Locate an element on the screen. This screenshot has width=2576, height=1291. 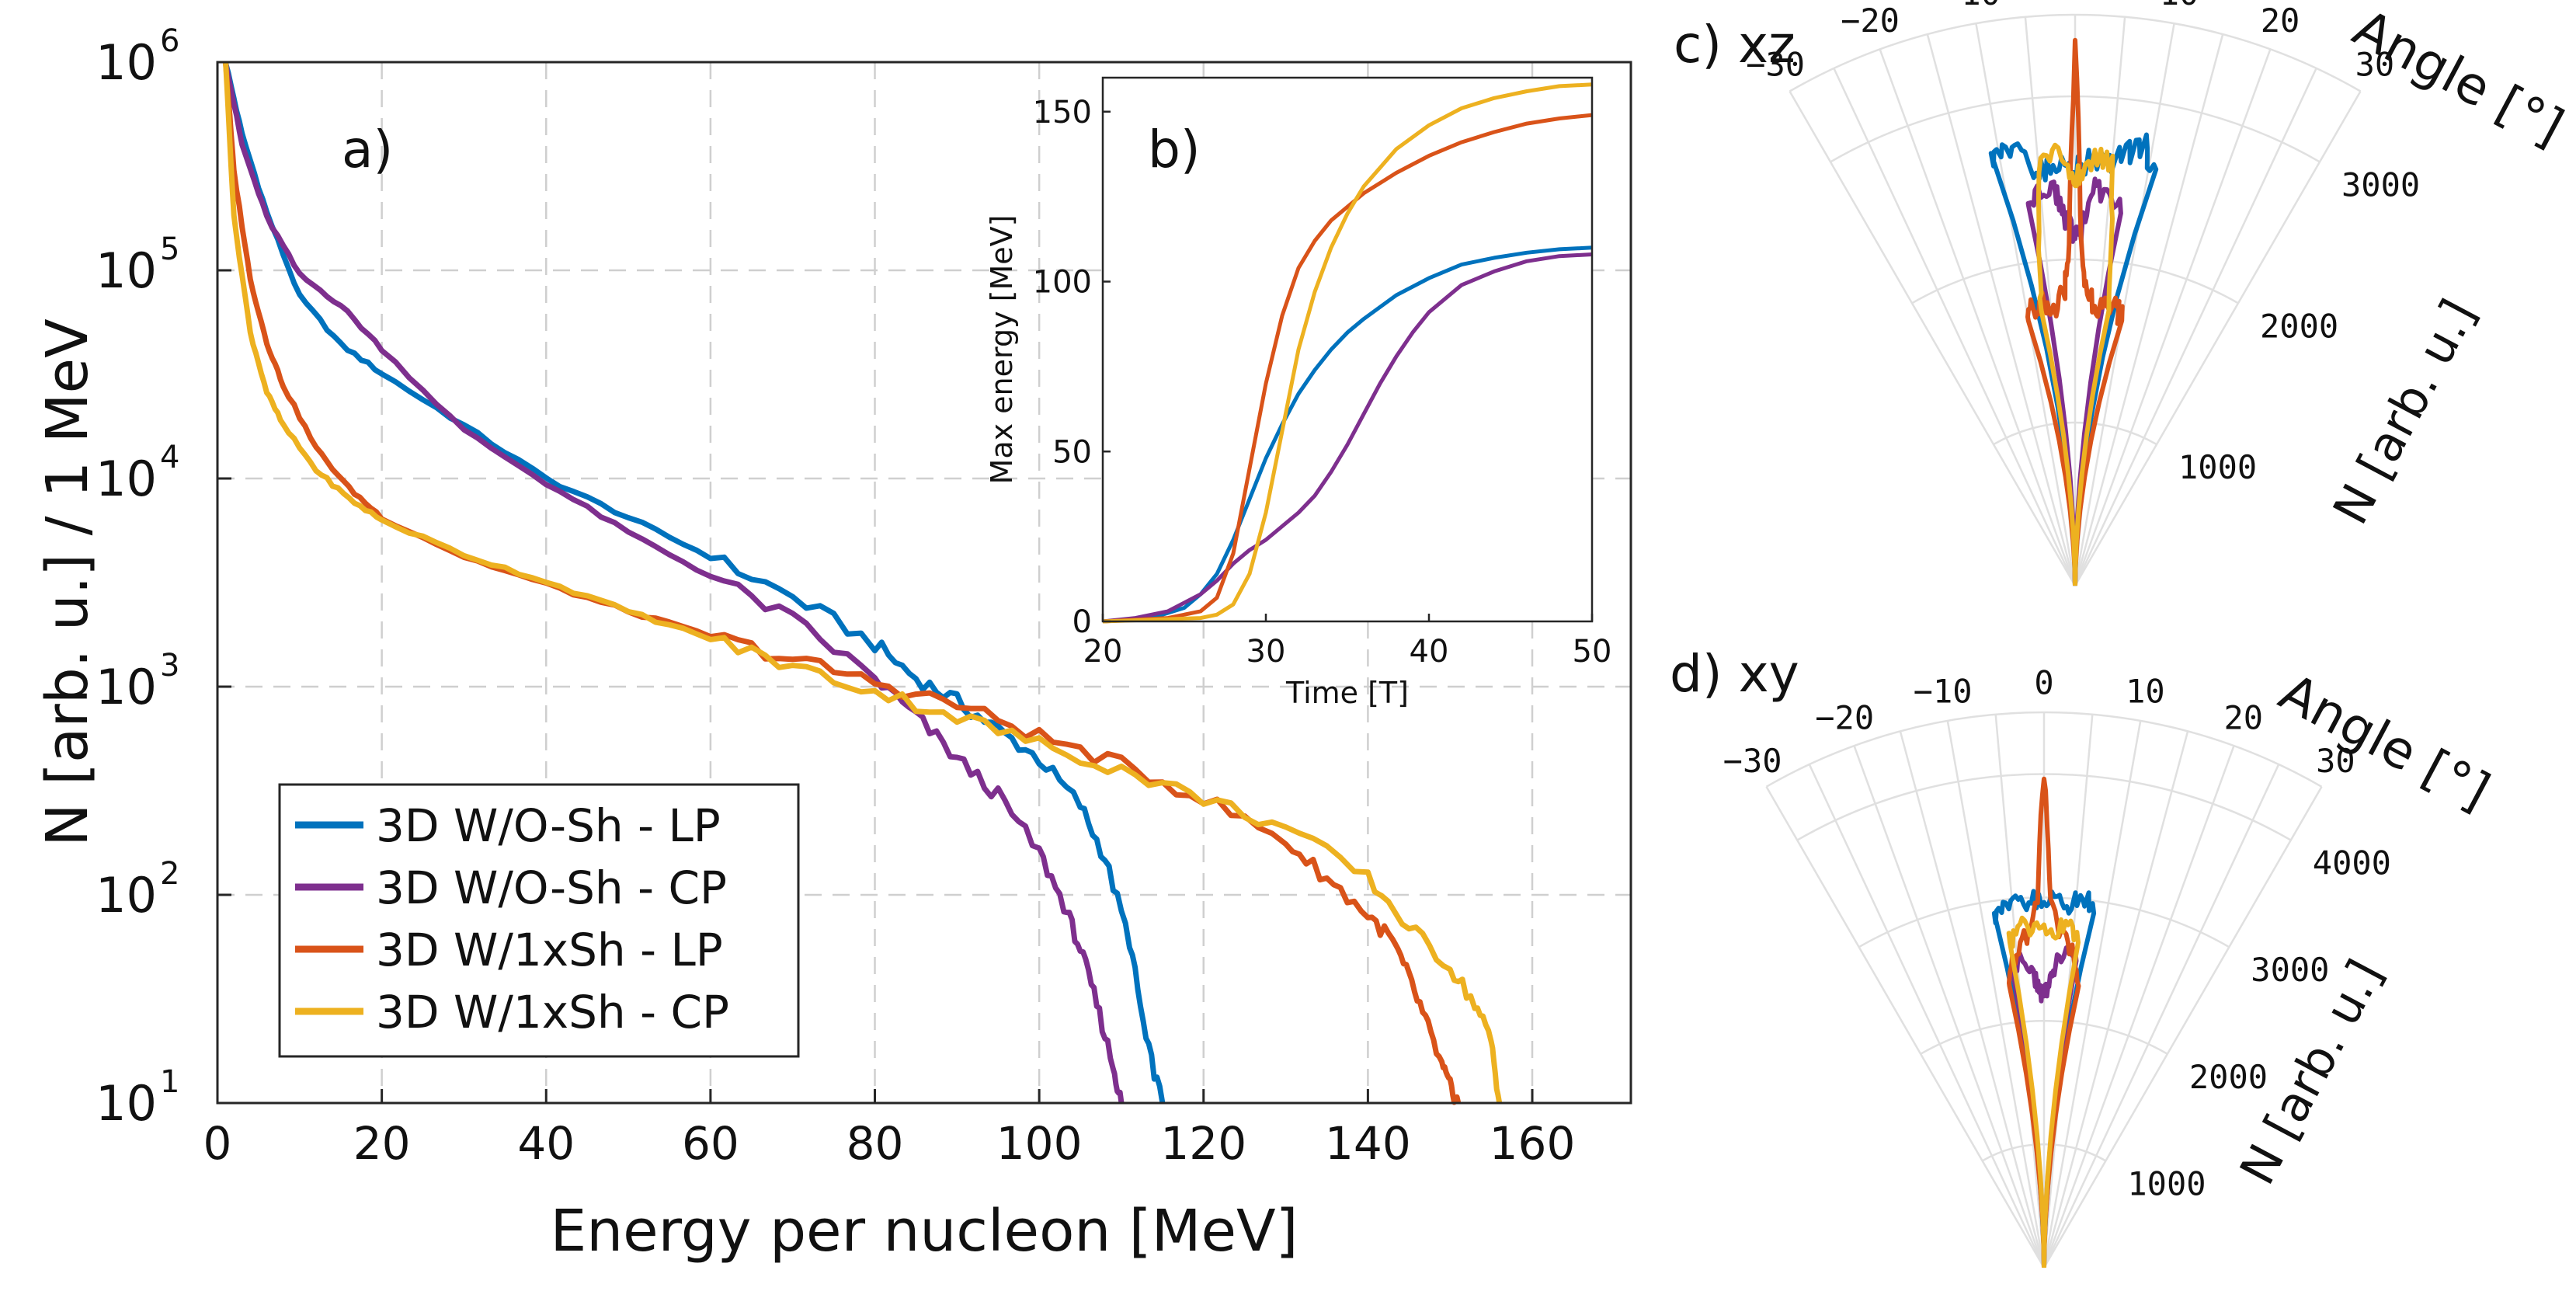
b-y-tick-label: 150 is located at coordinates (1062, 112).